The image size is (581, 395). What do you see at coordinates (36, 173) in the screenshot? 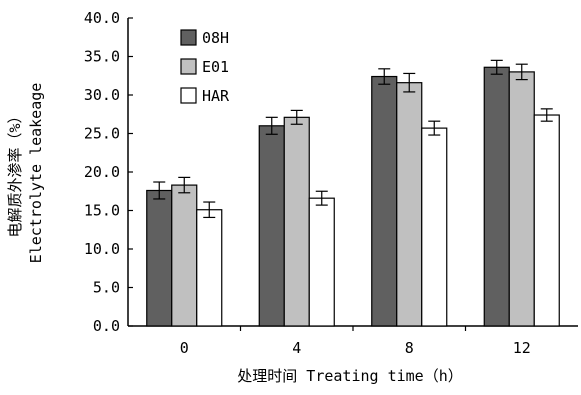
I see `y-axis-title-english: Electrolyte leakeage` at bounding box center [36, 173].